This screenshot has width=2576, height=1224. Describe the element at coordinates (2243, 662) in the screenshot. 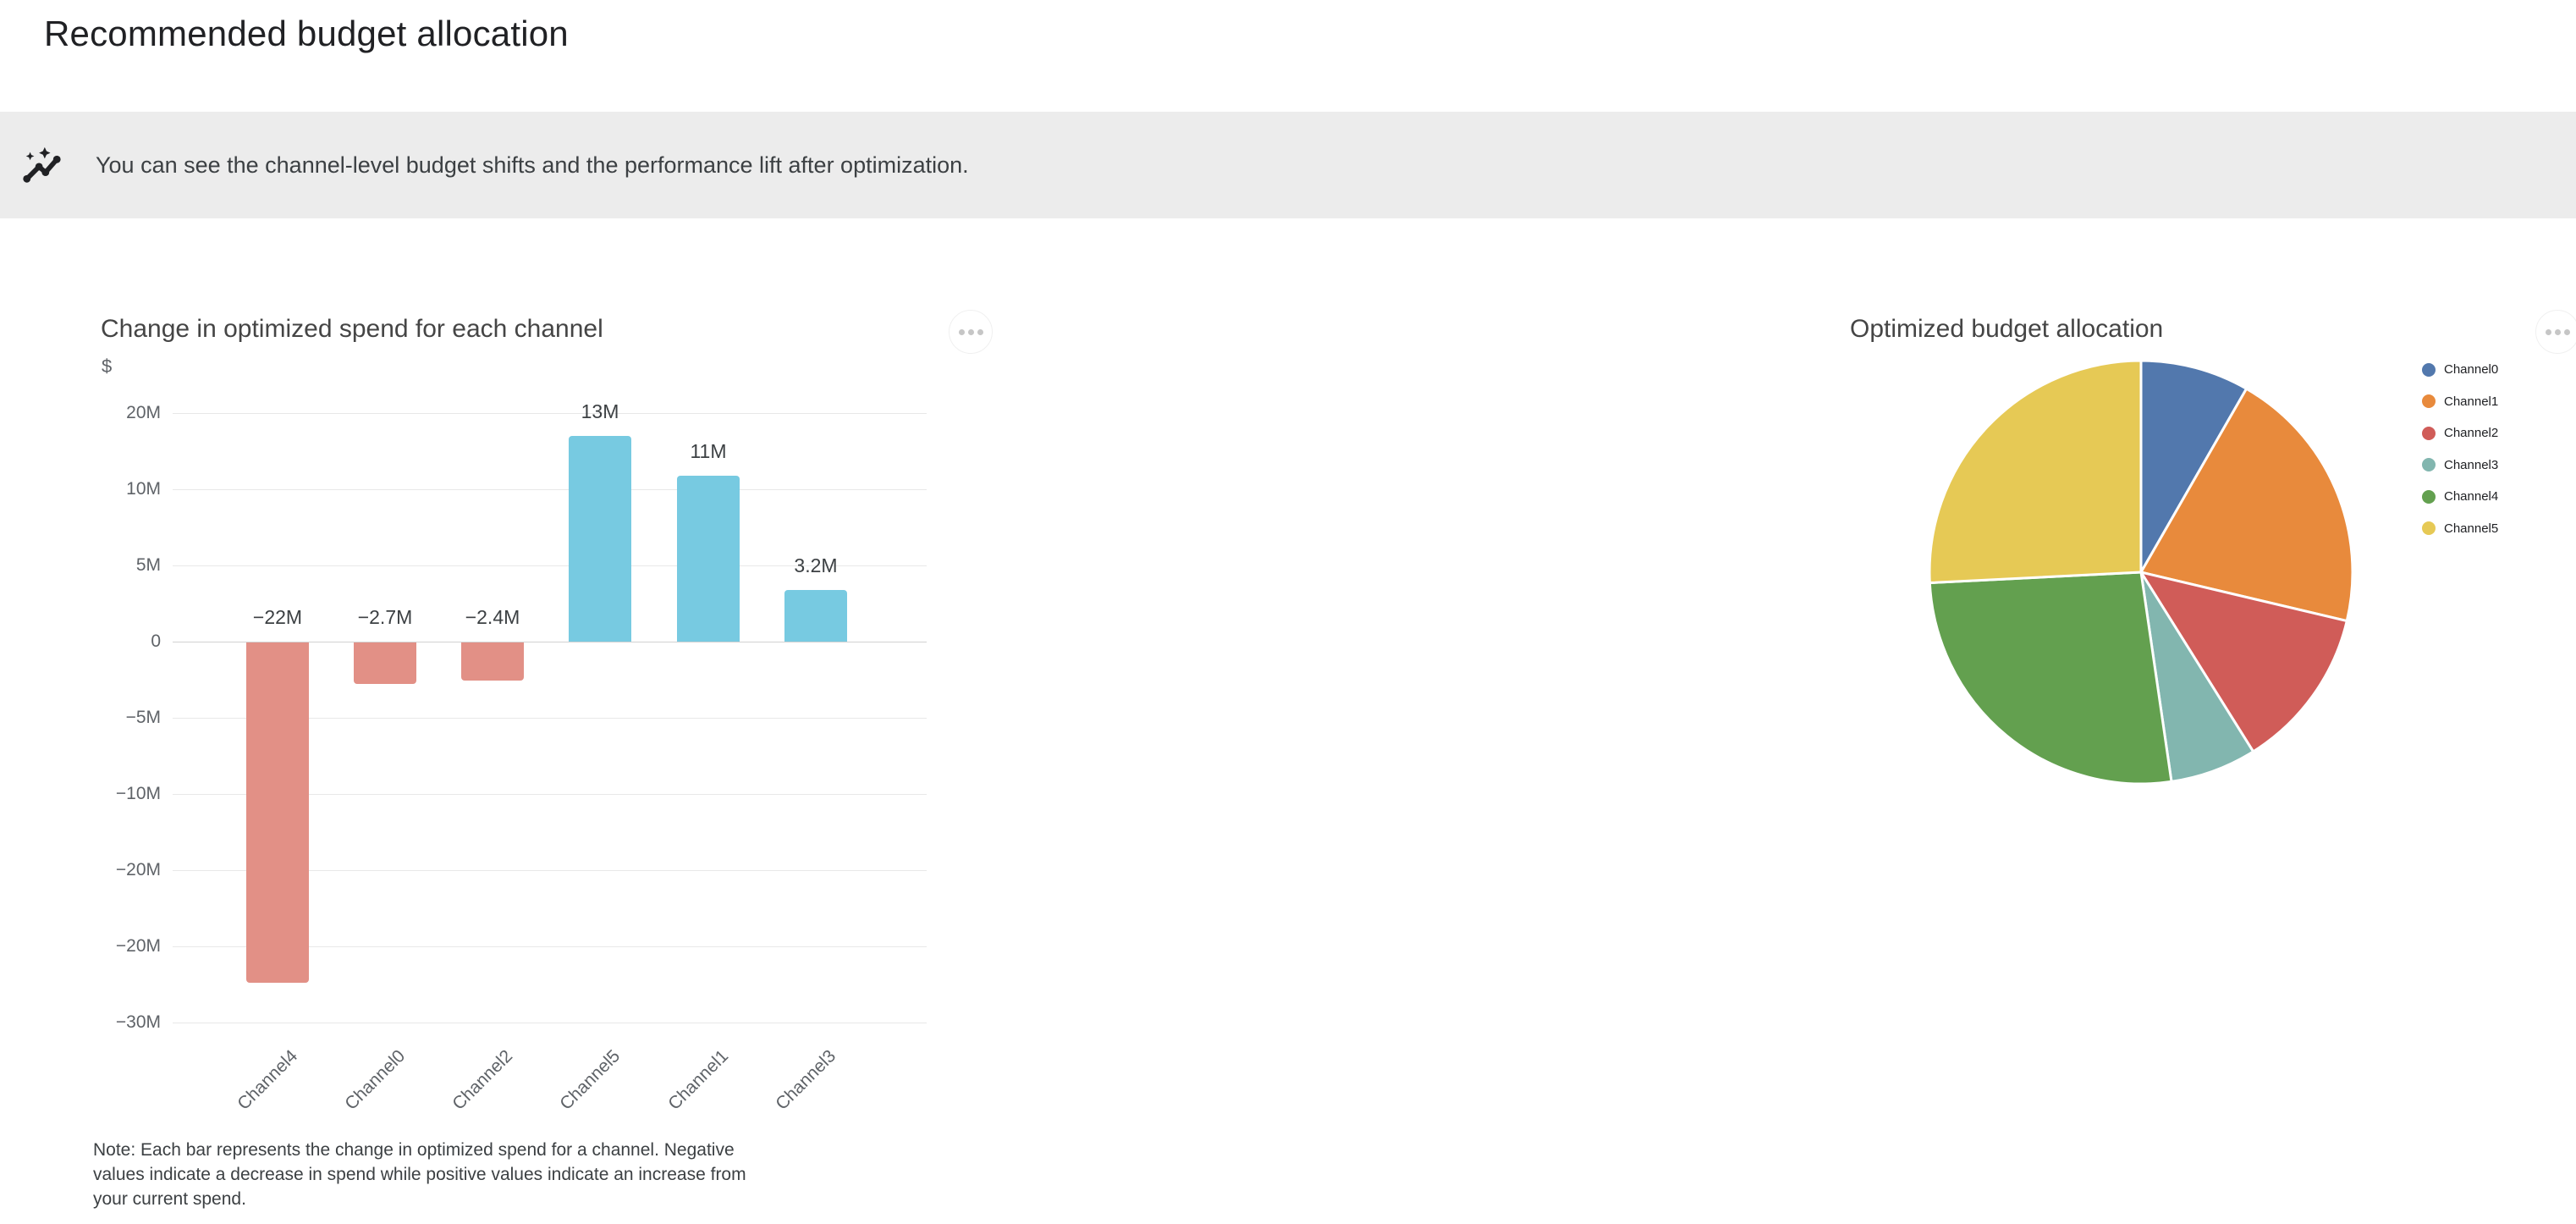

I see `pie-slice-channel2` at that location.